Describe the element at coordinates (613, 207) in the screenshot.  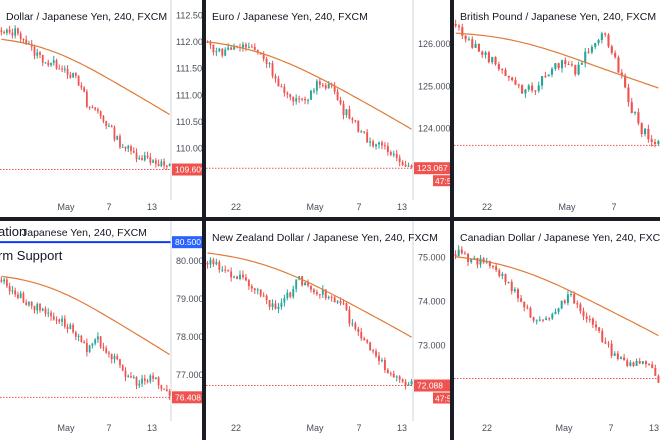
I see `time-tick-label: 7` at that location.